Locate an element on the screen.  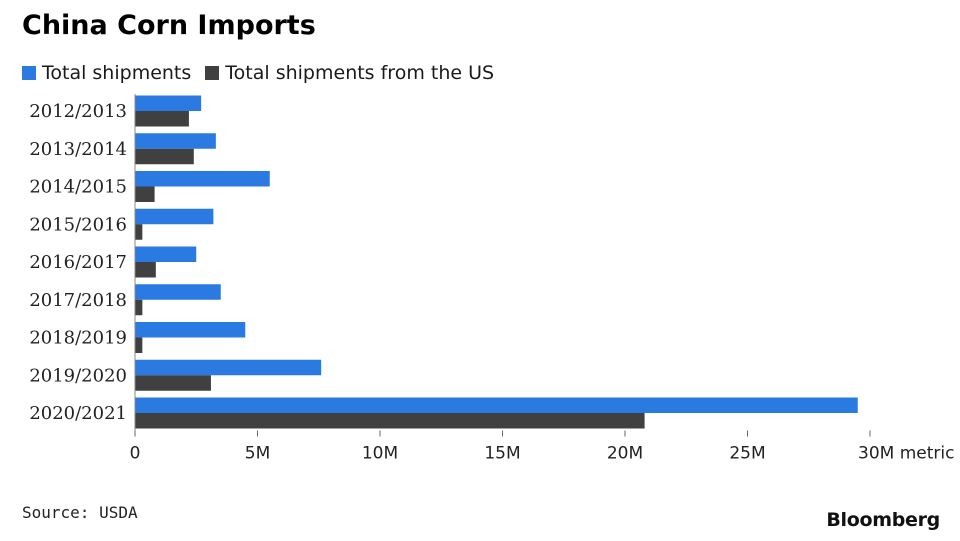
category-label: 2019/2020 is located at coordinates (78, 375).